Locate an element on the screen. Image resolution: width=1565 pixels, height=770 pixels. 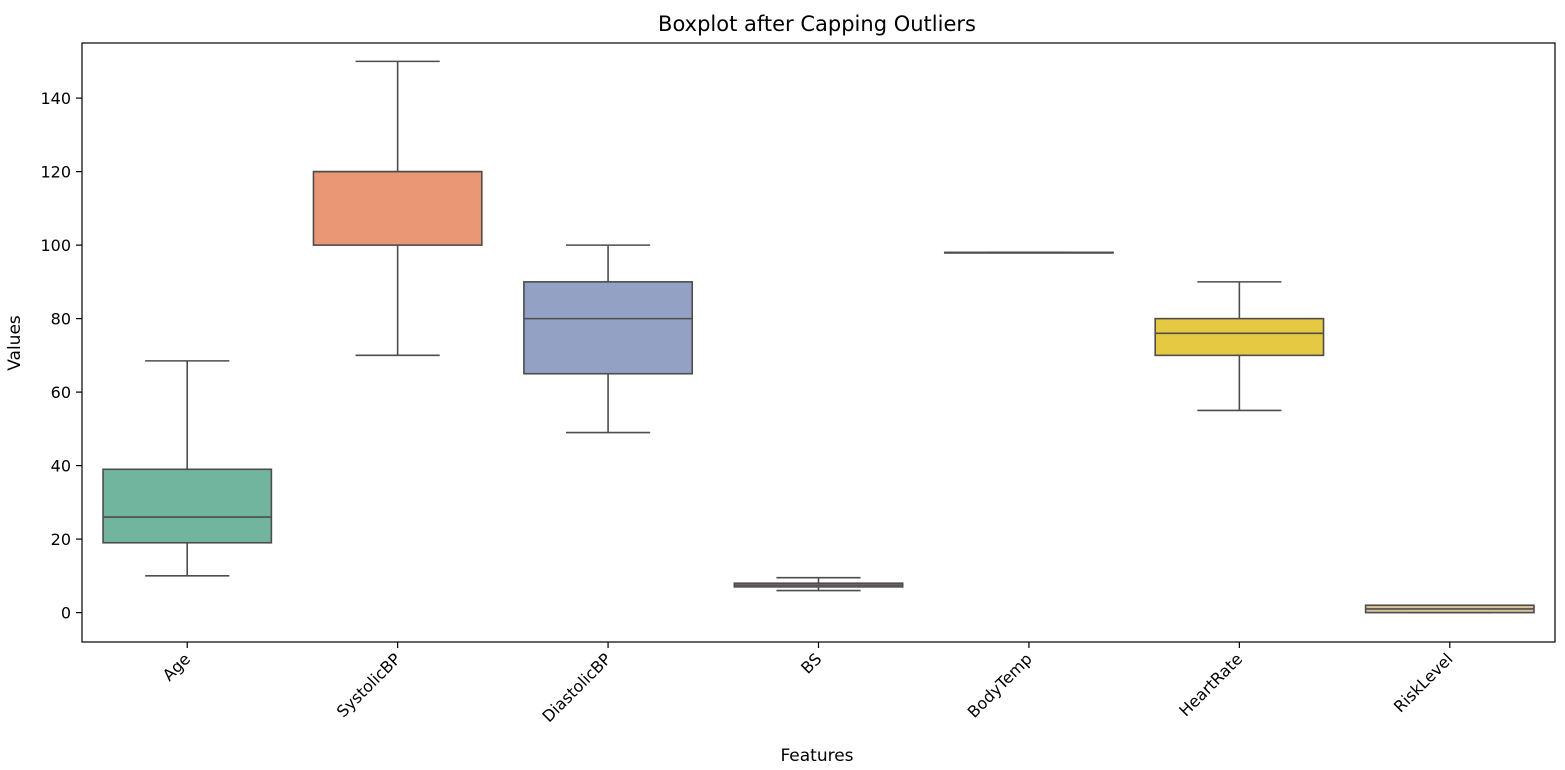
x-tick-label: DiastolicBP is located at coordinates (576, 687).